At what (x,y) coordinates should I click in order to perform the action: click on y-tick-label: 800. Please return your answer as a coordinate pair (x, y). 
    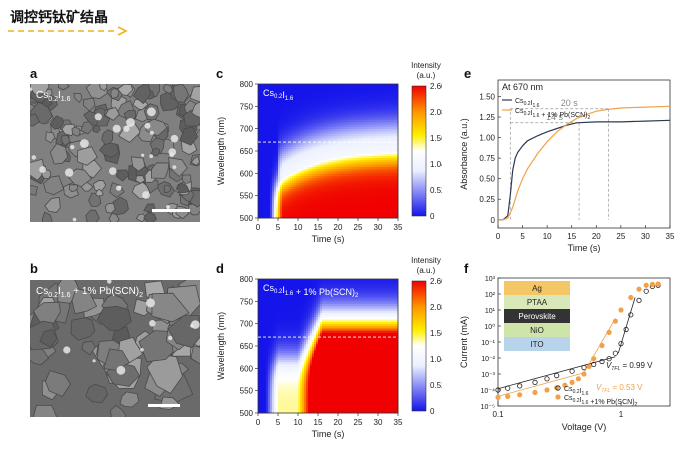
    Looking at the image, I should click on (247, 84).